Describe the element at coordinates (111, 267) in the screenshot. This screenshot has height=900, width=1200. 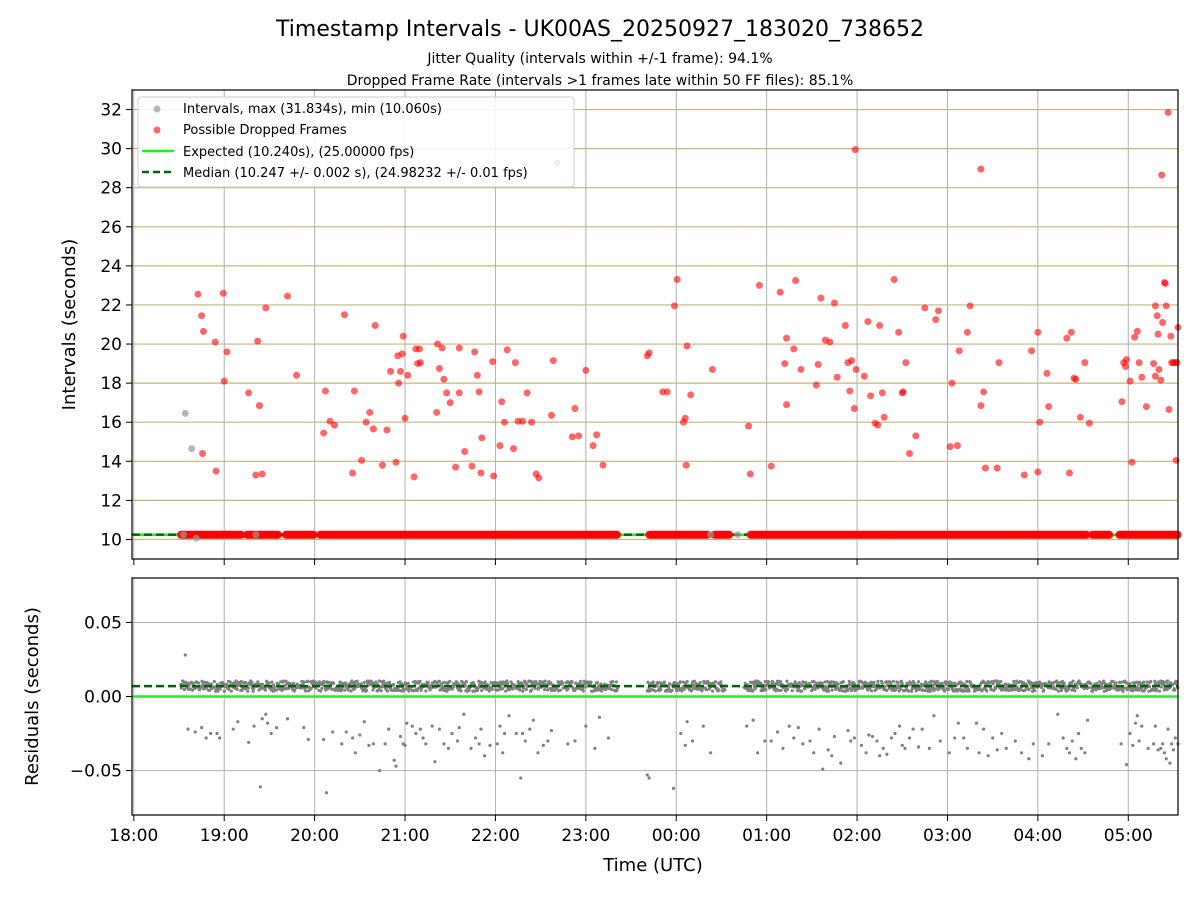
I see `intervals-ytick-label: 24` at that location.